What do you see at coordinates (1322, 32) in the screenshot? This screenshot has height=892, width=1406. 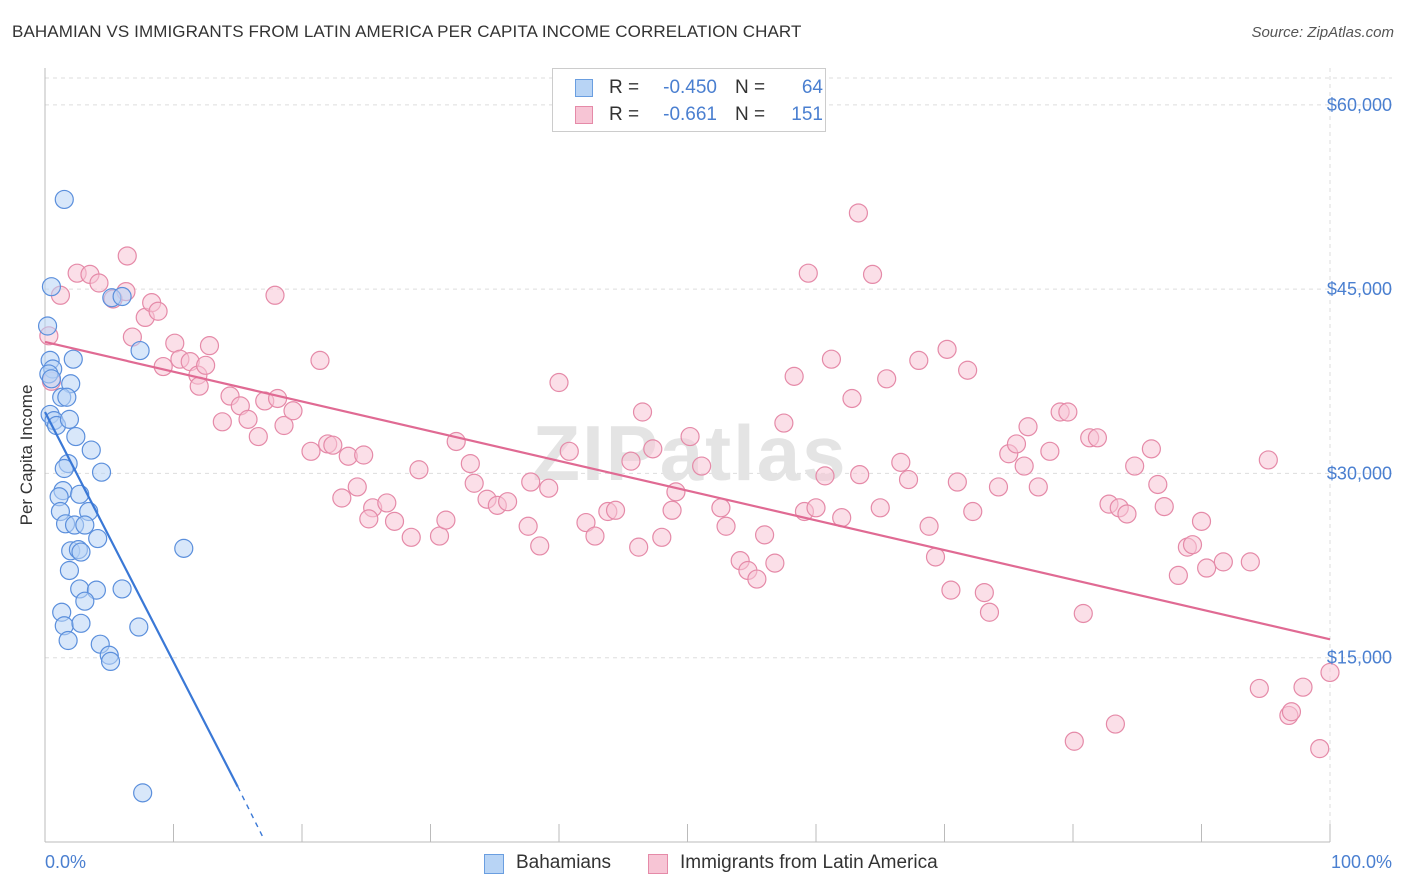 I see `source-note: Source: ZipAtlas.com` at bounding box center [1322, 32].